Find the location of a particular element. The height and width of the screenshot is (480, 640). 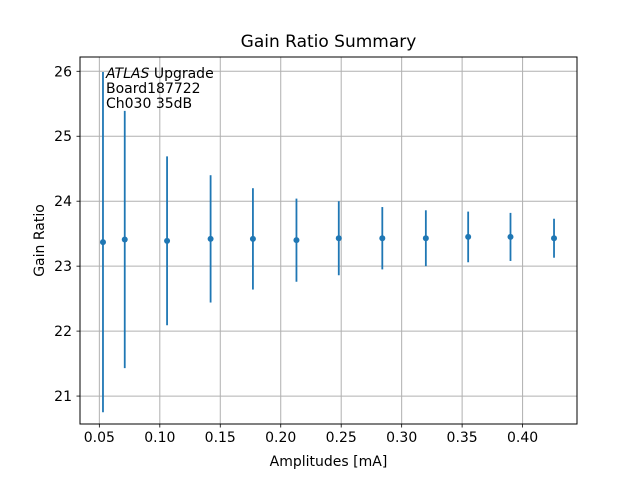

y-tick-label: 22 is located at coordinates (63, 332).